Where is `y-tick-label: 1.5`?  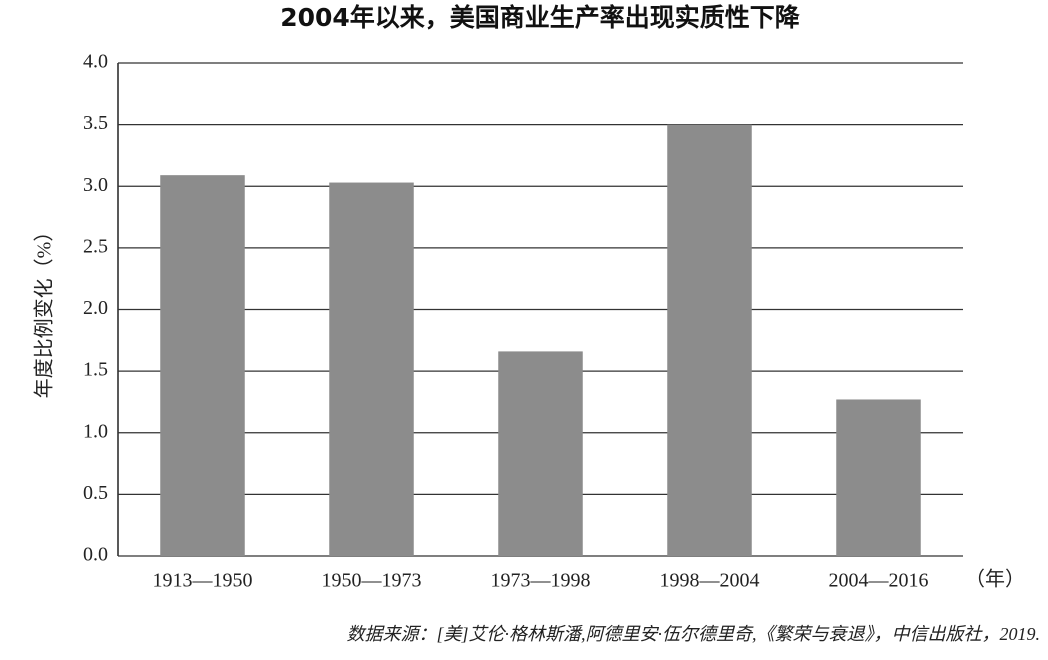 y-tick-label: 1.5 is located at coordinates (95, 370).